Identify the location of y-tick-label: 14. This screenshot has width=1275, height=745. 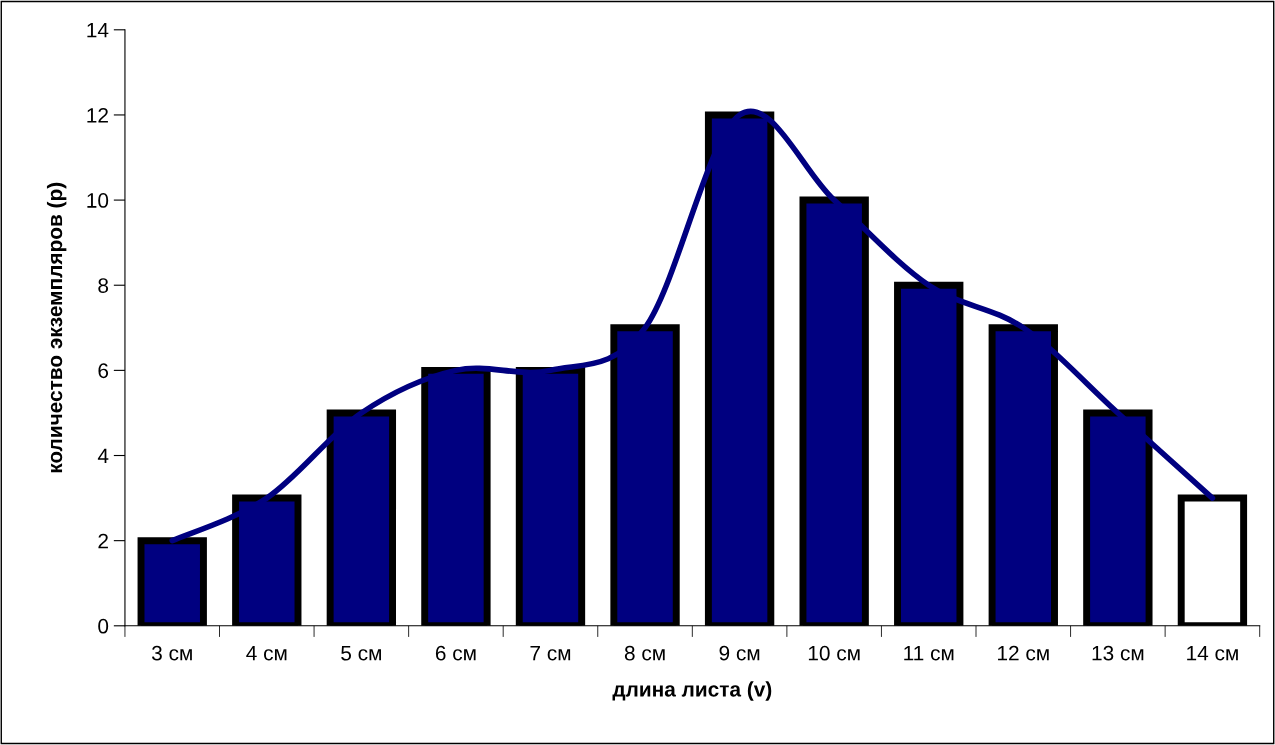
(98, 30).